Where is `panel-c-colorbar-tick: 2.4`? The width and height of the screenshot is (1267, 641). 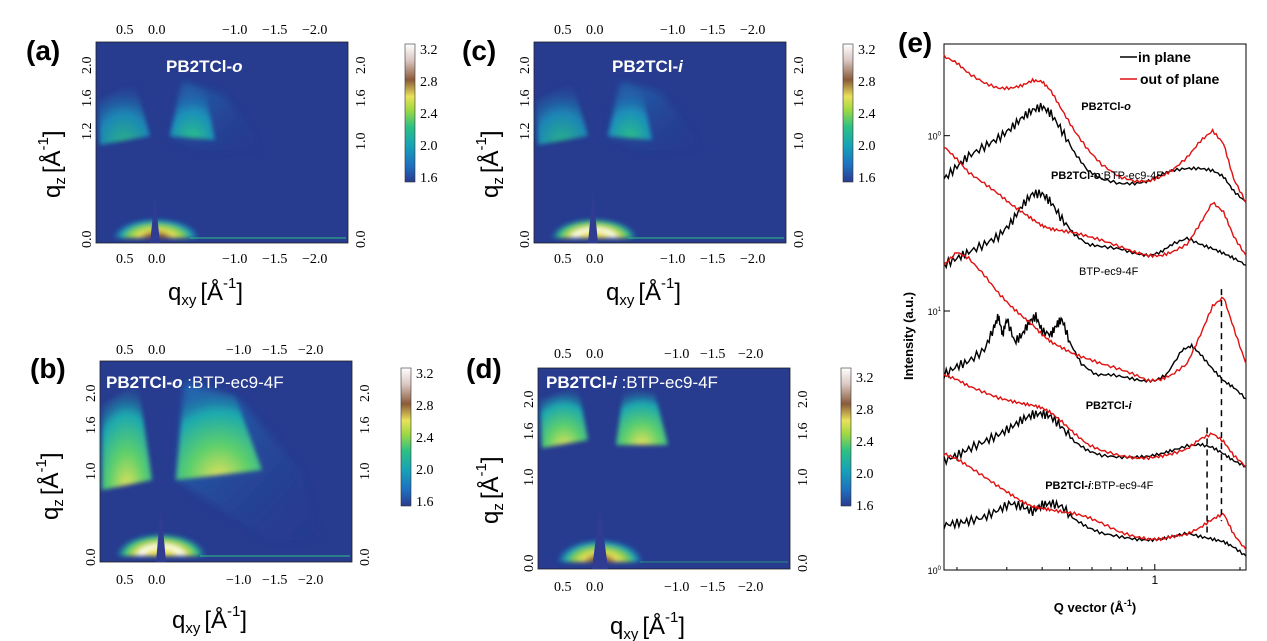
panel-c-colorbar-tick: 2.4 is located at coordinates (867, 114).